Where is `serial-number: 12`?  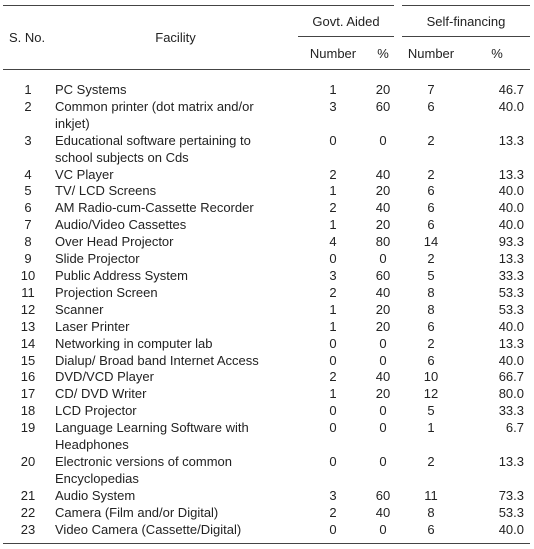 serial-number: 12 is located at coordinates (28, 309).